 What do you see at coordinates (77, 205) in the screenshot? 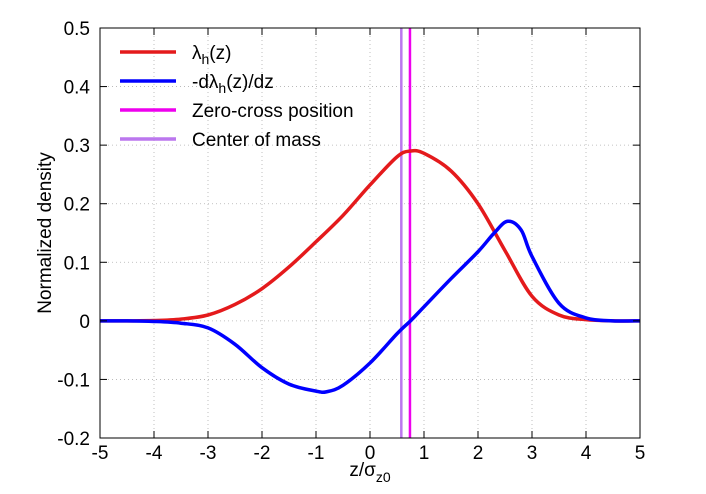
I see `y-tick-label: 0.2` at bounding box center [77, 205].